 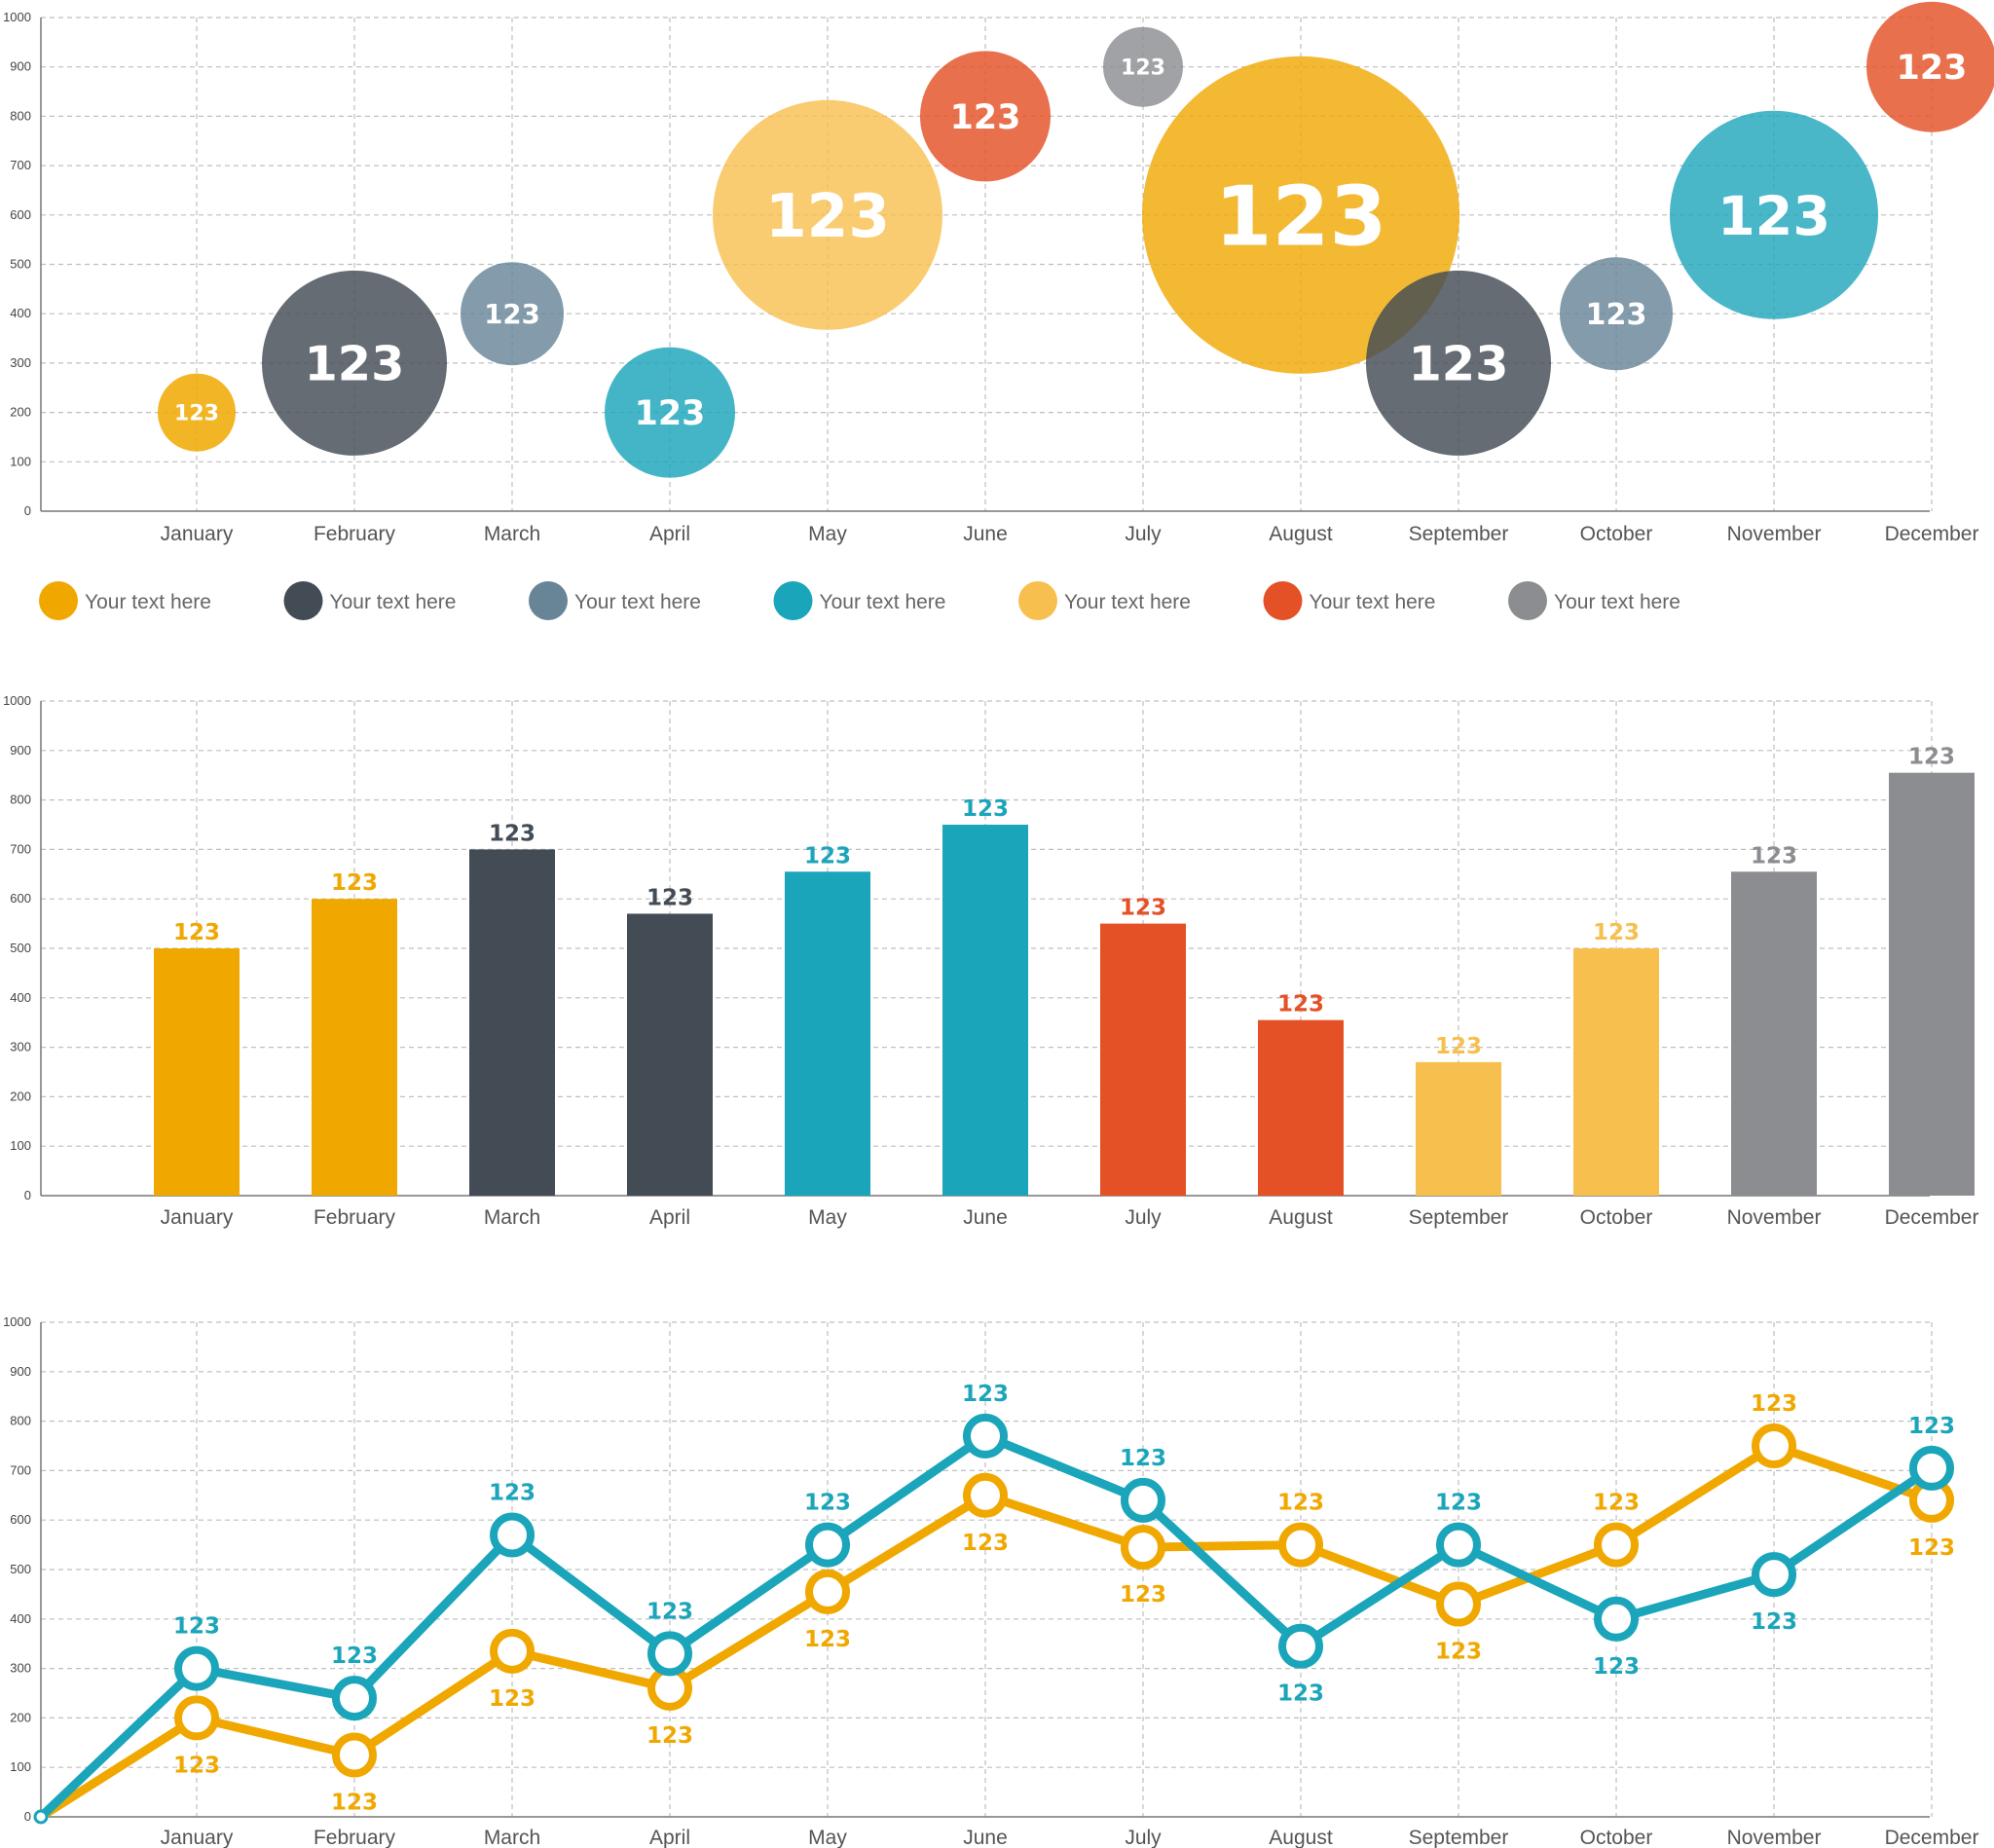 What do you see at coordinates (17, 1321) in the screenshot?
I see `y-tick-label: 1000` at bounding box center [17, 1321].